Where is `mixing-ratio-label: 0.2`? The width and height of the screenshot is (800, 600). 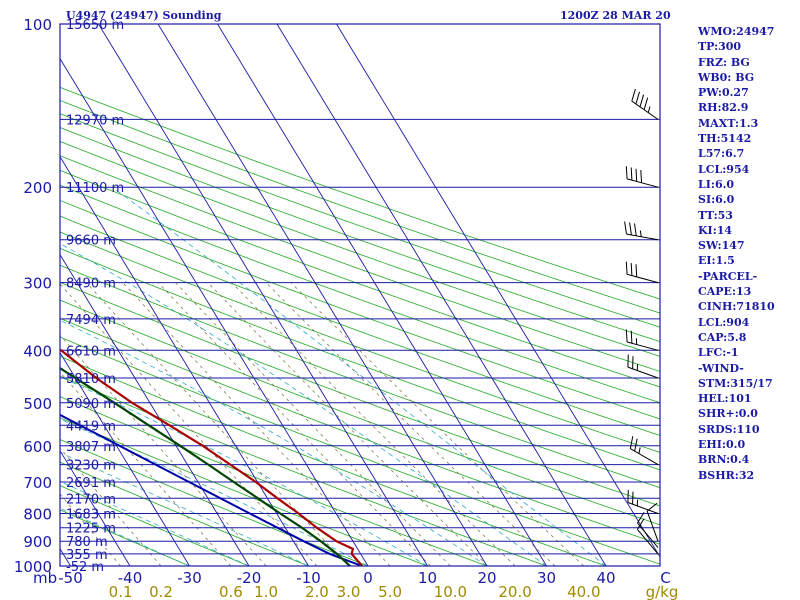 mixing-ratio-label: 0.2 is located at coordinates (161, 591).